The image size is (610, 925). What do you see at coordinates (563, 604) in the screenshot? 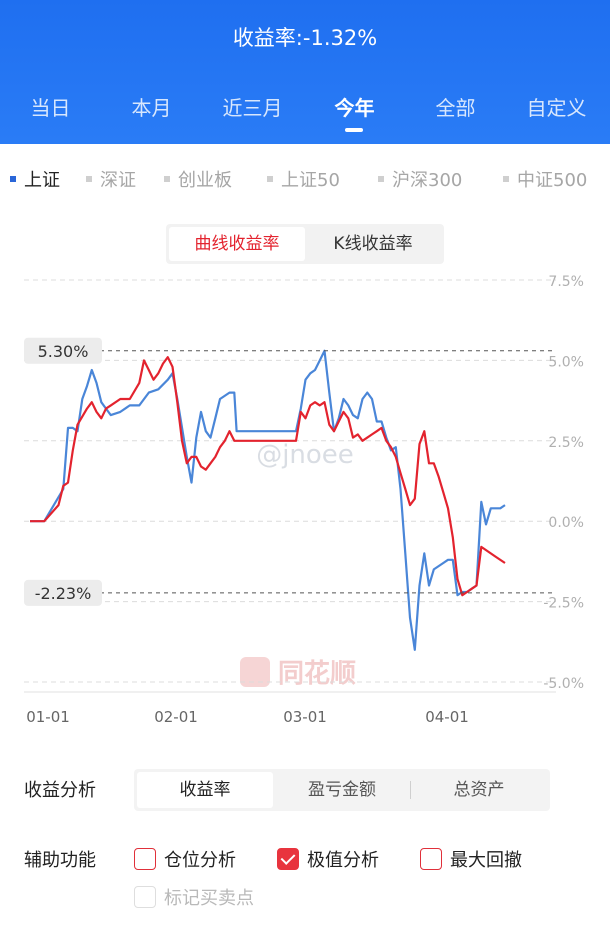
I see `y-tick-label: -2.5%` at bounding box center [563, 604].